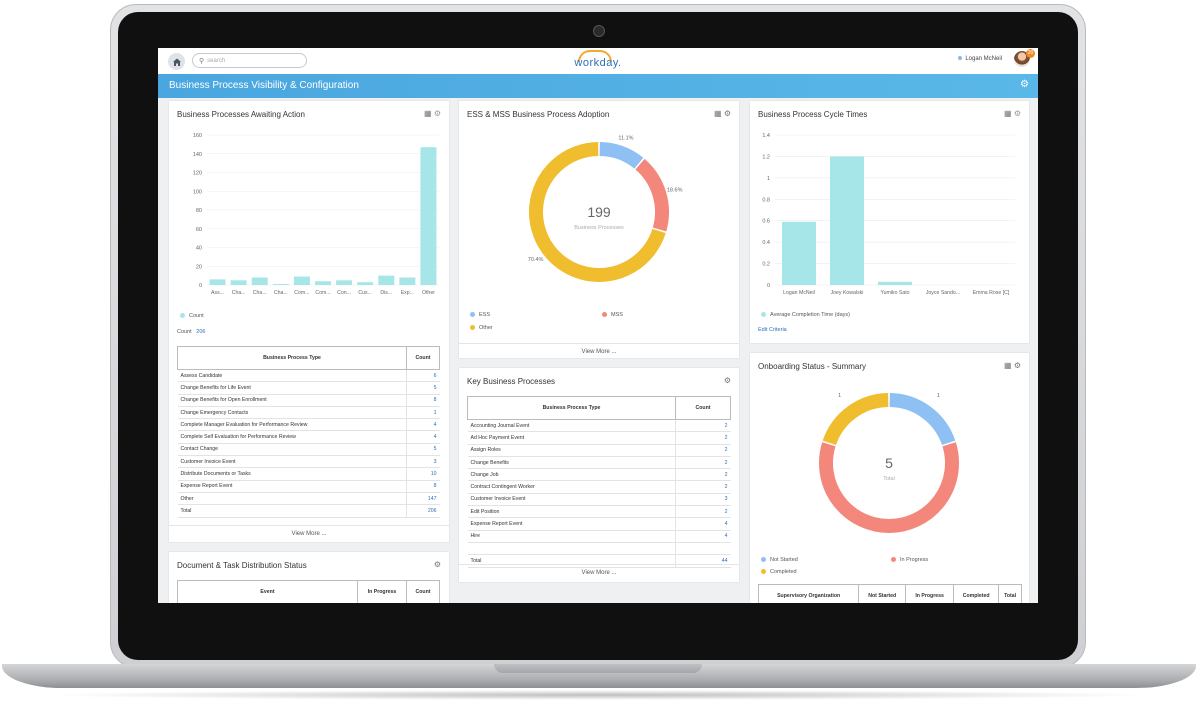 Image resolution: width=1198 pixels, height=711 pixels. Describe the element at coordinates (176, 61) in the screenshot. I see `home-button` at that location.